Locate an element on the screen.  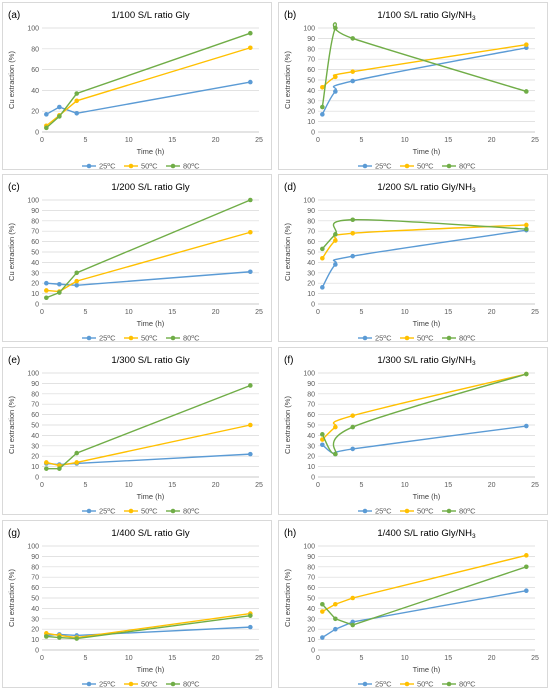
chart-title: 1/100 S/L ratio Gly is located at coordinates (150, 15).